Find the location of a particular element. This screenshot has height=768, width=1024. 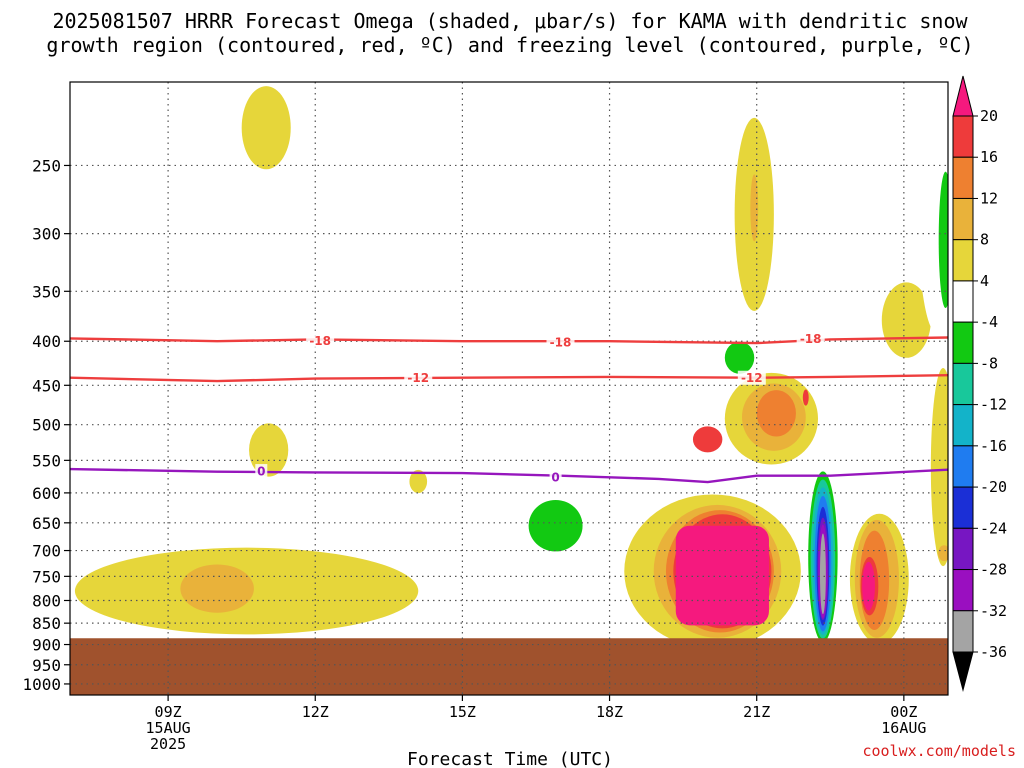

x-tick-label-9-0: 09Z is located at coordinates (168, 712).